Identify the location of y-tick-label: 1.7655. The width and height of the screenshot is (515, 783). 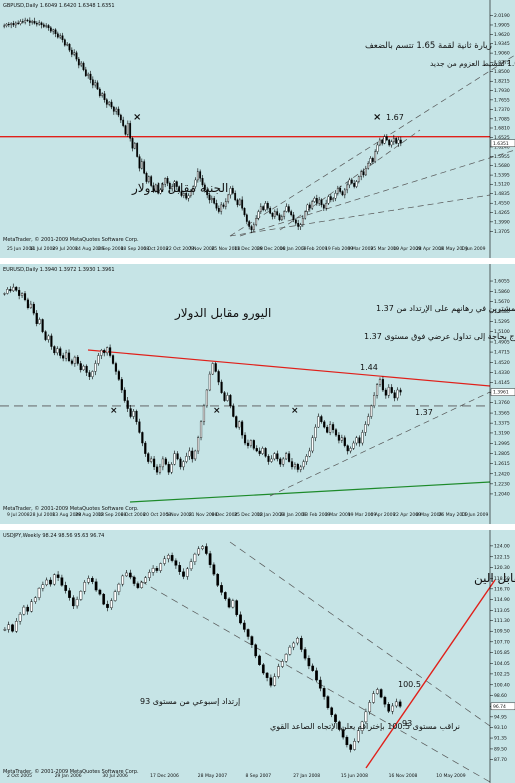
(502, 100).